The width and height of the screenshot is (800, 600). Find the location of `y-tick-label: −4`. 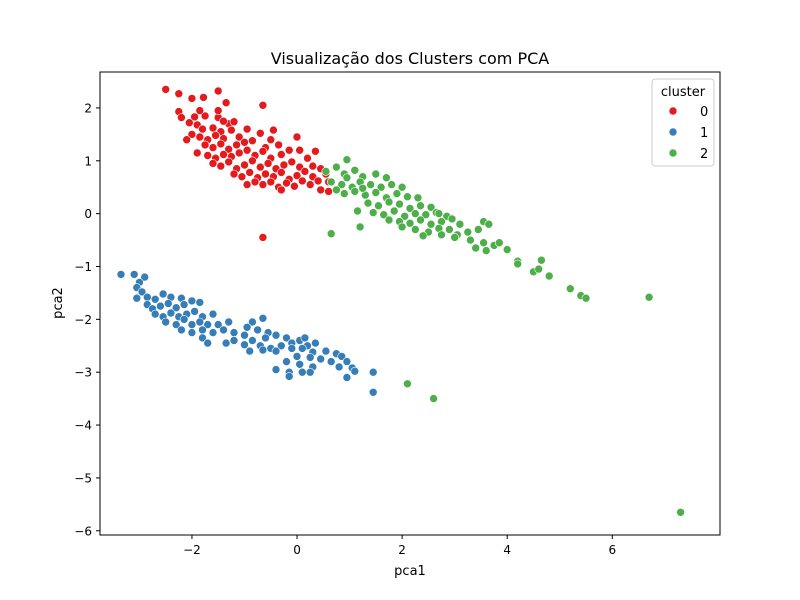

y-tick-label: −4 is located at coordinates (83, 426).